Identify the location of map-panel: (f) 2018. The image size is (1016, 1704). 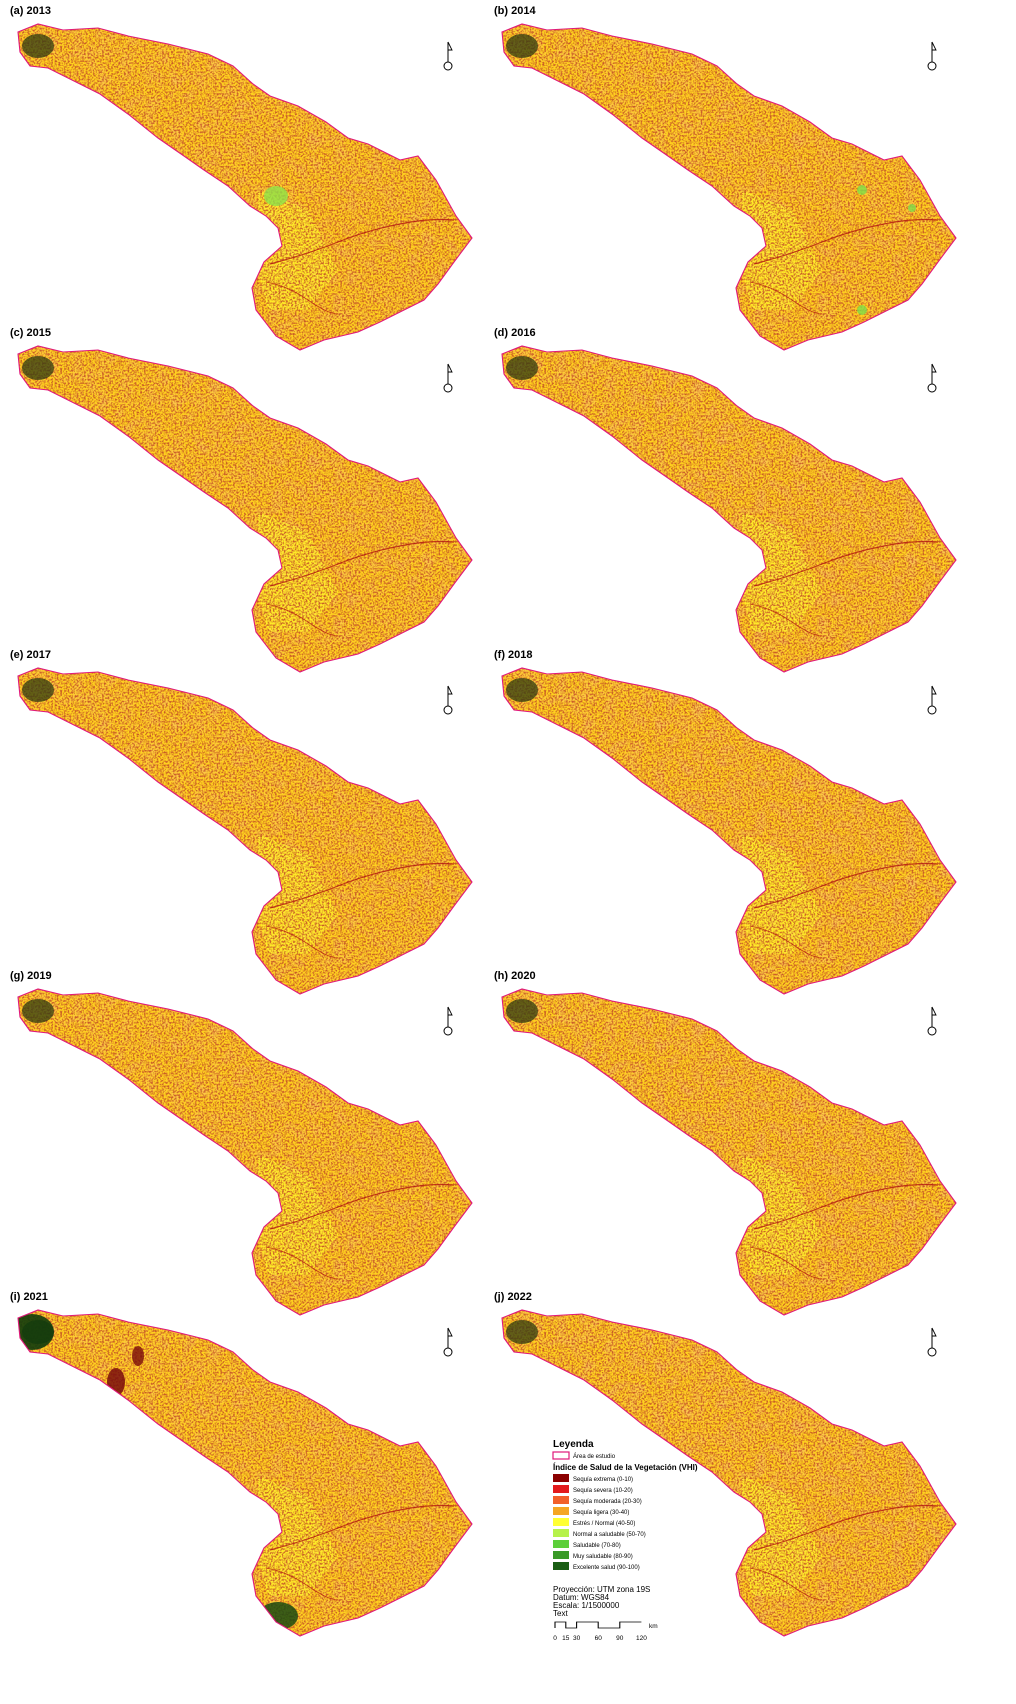
(732, 826).